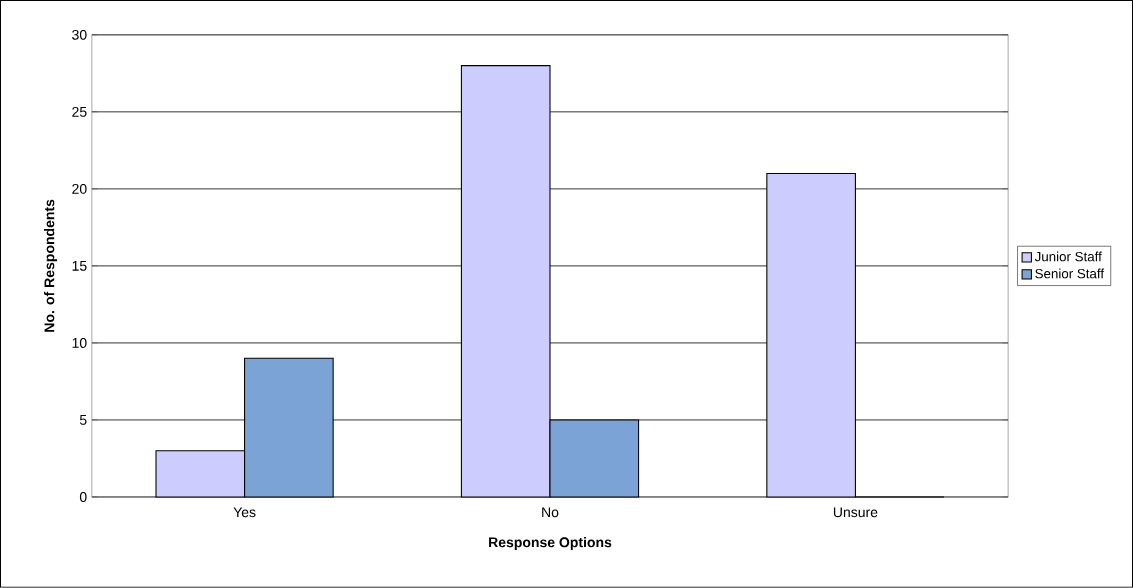 The height and width of the screenshot is (588, 1133). Describe the element at coordinates (550, 544) in the screenshot. I see `x-axis-title: Response Options` at that location.